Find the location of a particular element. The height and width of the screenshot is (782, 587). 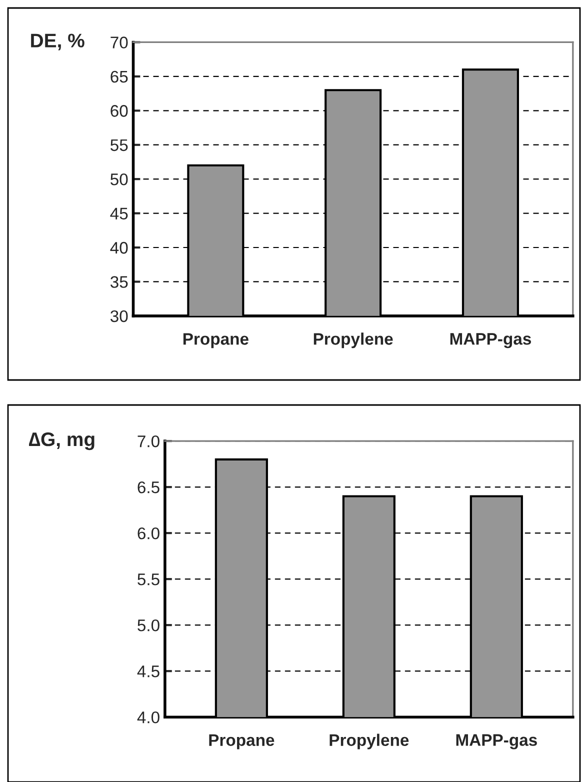

y-tick-label: 5.0 is located at coordinates (149, 625).